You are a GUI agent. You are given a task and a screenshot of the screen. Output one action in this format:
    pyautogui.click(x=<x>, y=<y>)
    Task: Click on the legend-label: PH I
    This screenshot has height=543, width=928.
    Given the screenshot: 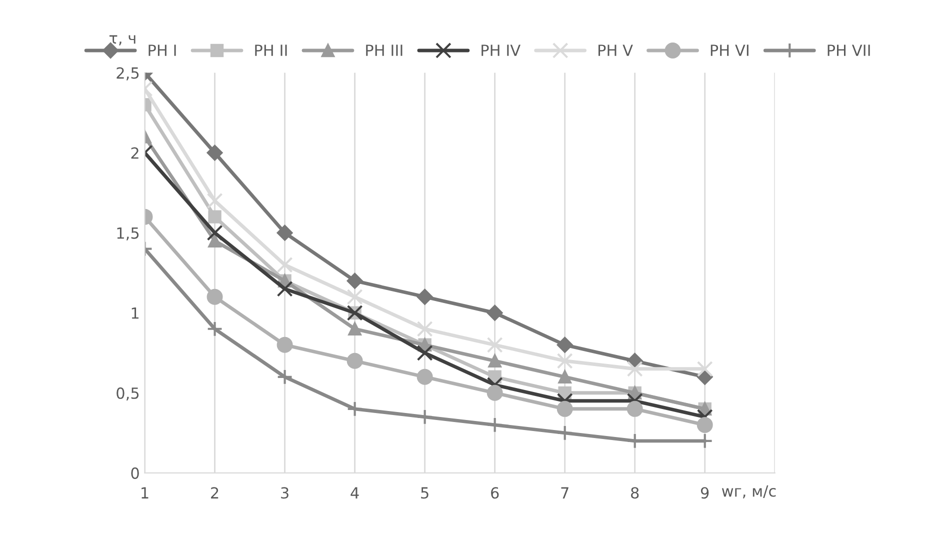 What is the action you would take?
    pyautogui.click(x=162, y=50)
    